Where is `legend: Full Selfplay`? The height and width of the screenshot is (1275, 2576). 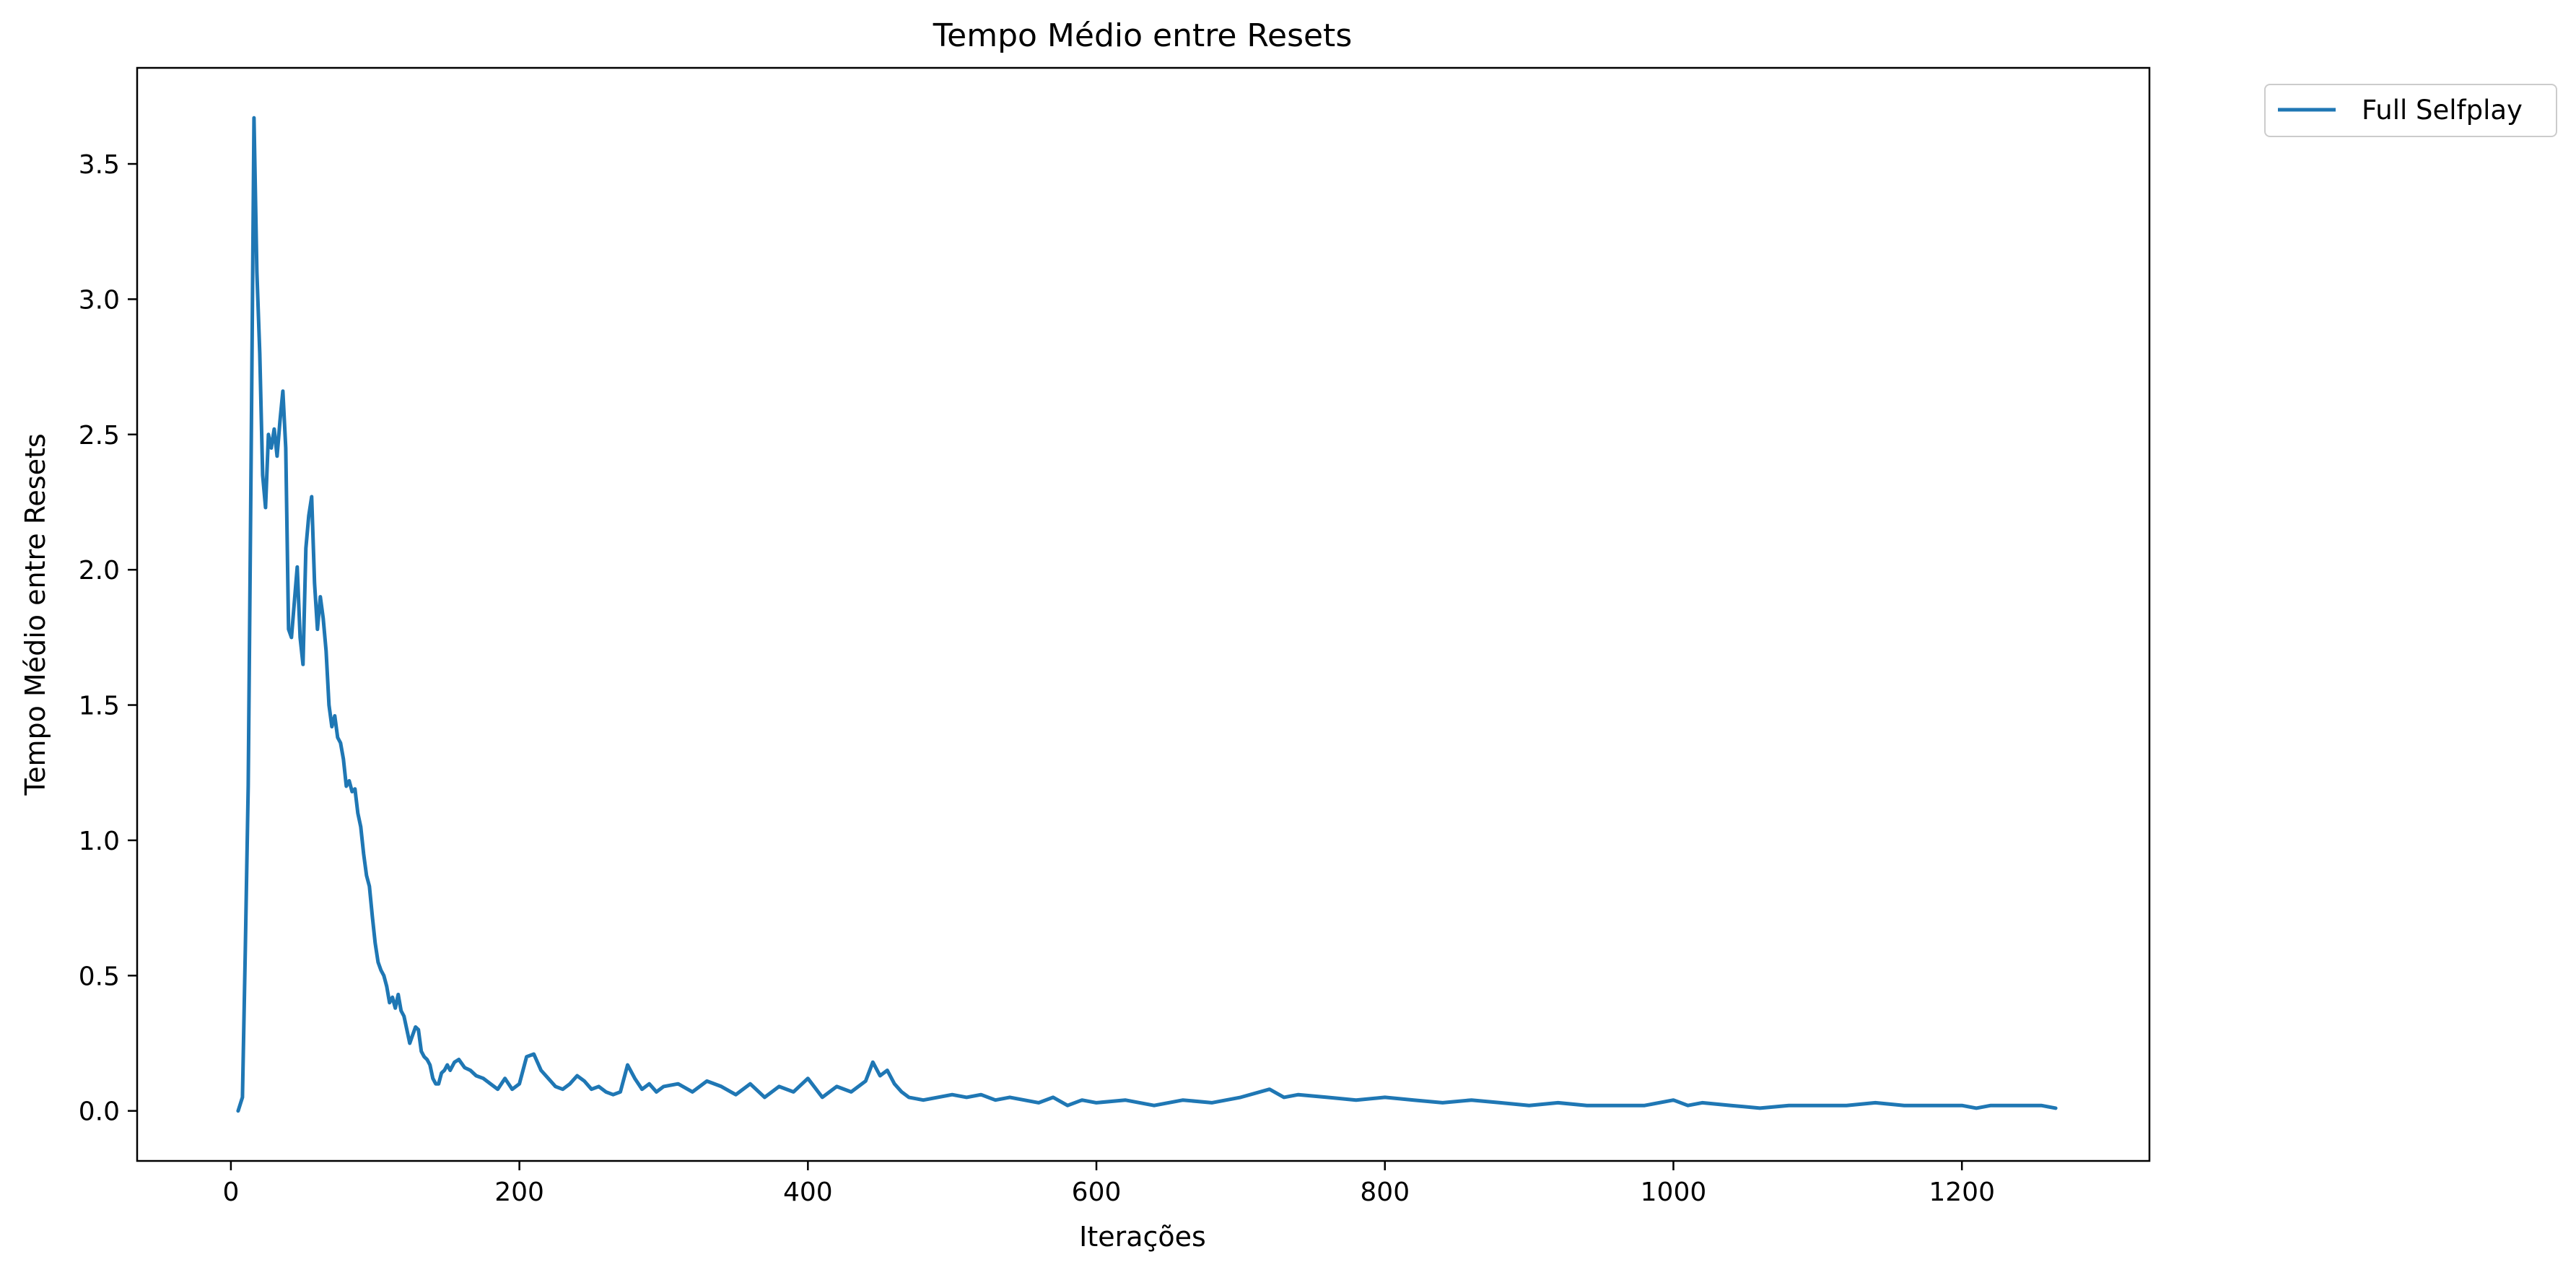 legend: Full Selfplay is located at coordinates (2410, 110).